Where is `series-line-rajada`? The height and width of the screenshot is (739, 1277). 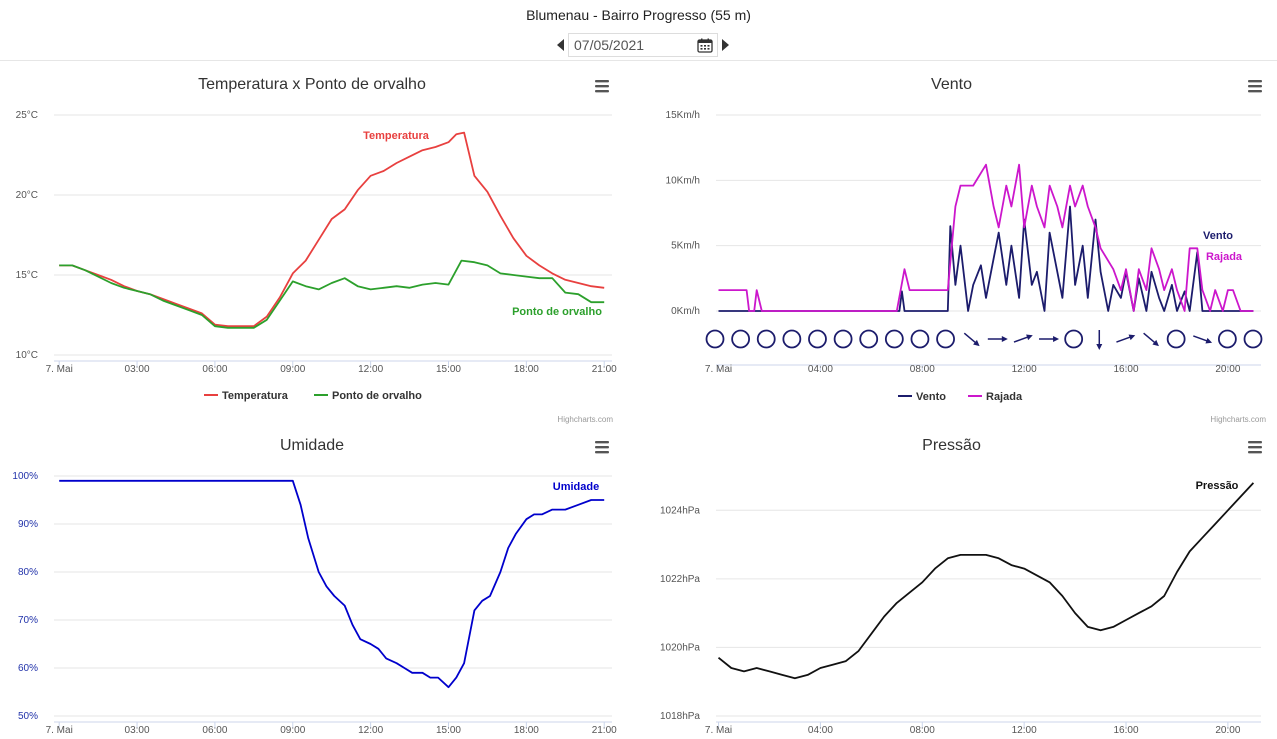 series-line-rajada is located at coordinates (986, 237).